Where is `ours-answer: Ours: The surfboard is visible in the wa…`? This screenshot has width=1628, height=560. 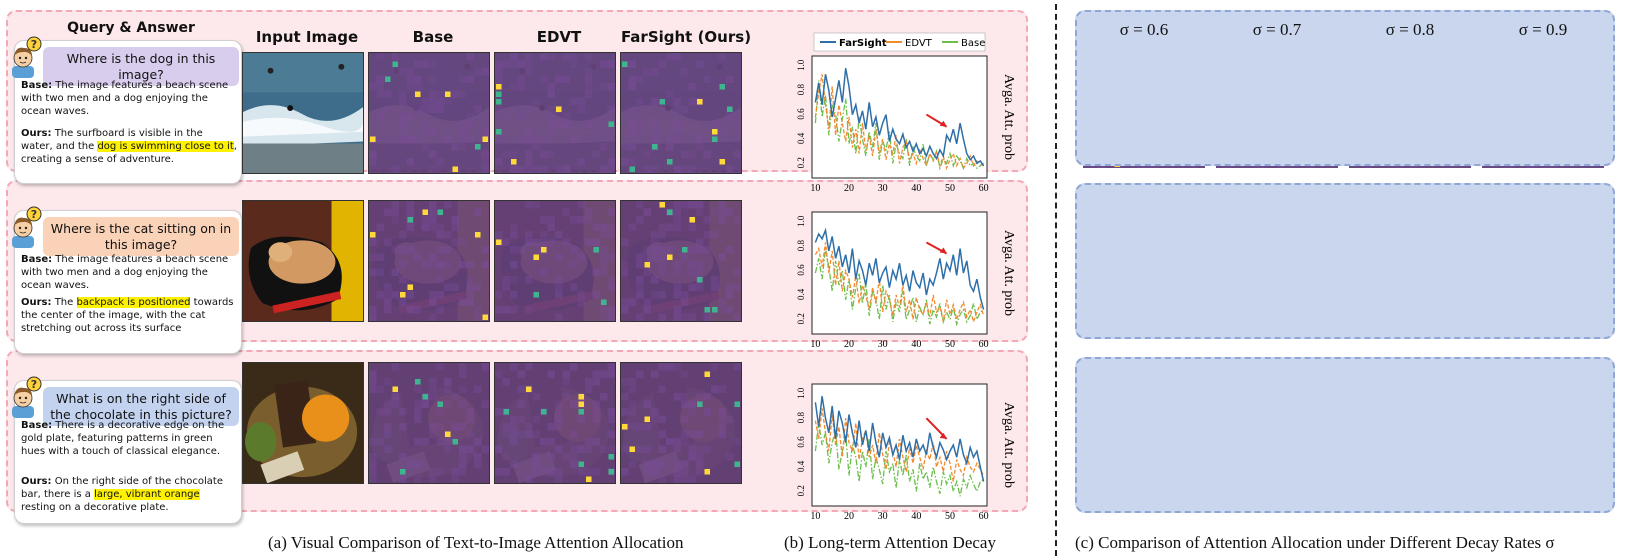 ours-answer: Ours: The surfboard is visible in the wa… is located at coordinates (129, 147).